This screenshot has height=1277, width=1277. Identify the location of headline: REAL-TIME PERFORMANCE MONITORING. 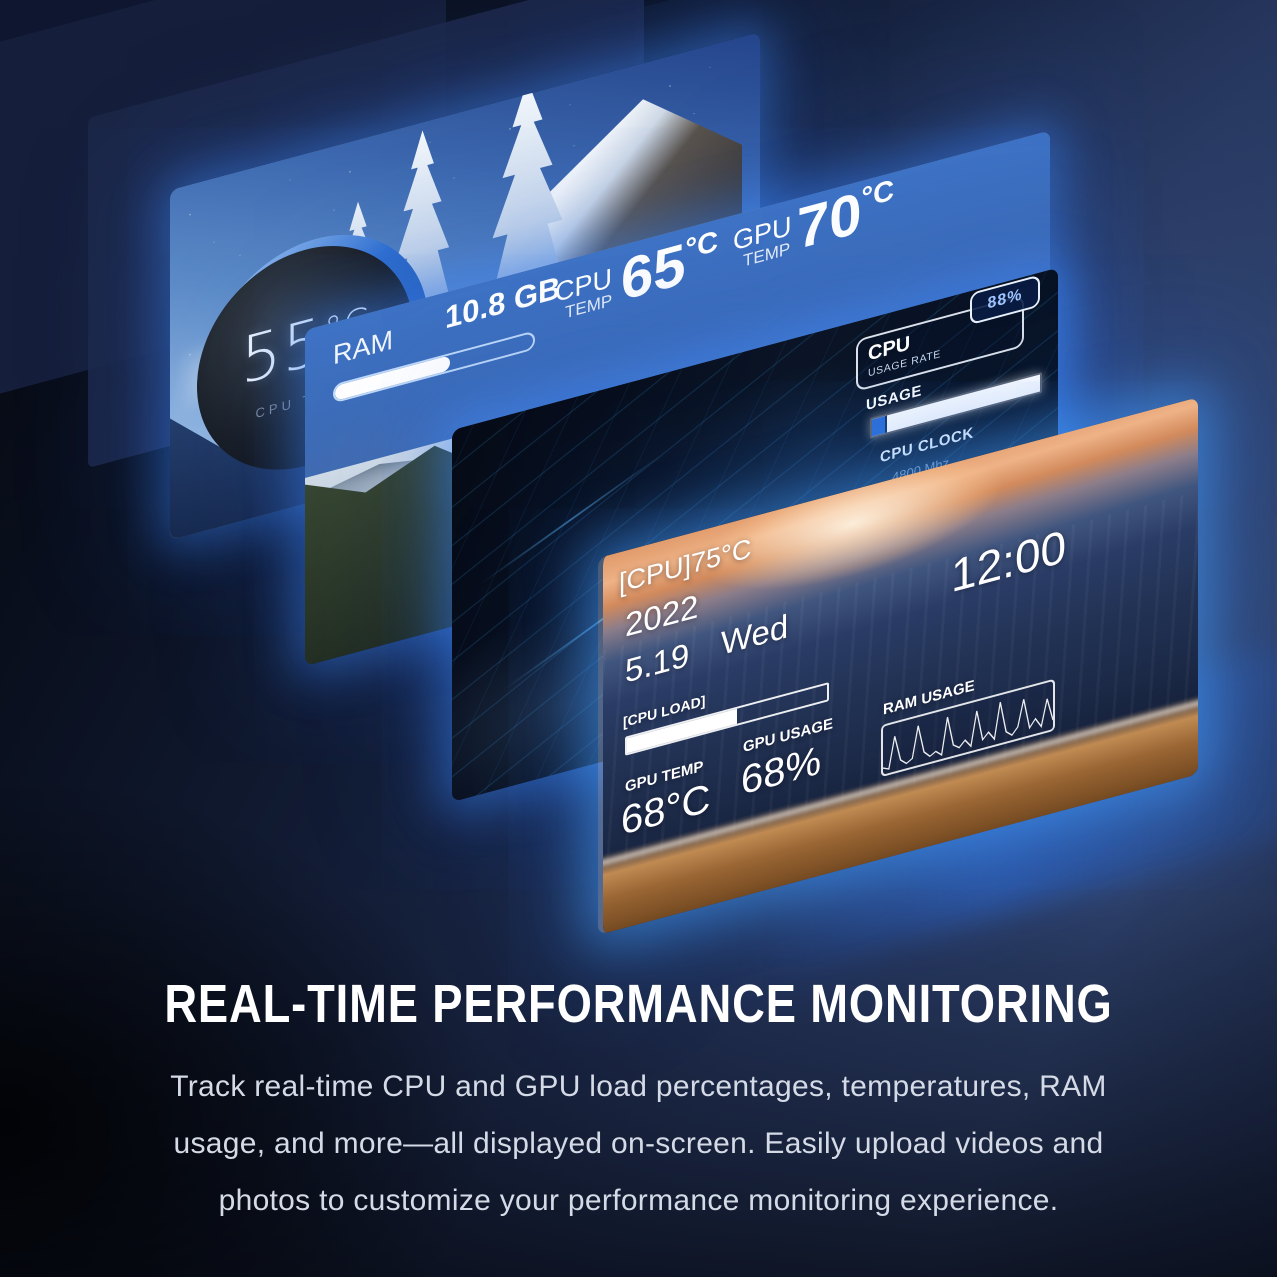
(638, 1004).